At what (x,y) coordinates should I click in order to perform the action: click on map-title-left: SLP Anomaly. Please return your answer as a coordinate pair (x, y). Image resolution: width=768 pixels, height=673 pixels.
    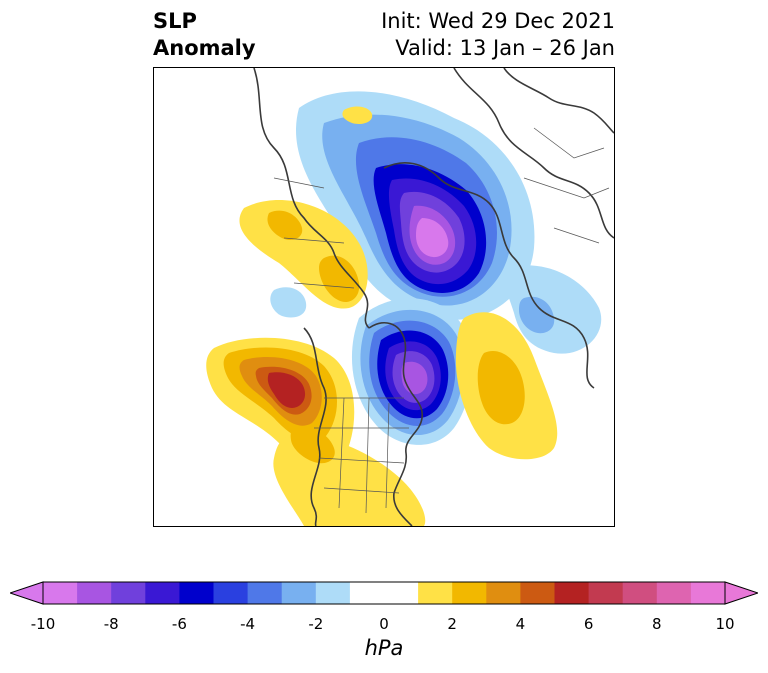
    Looking at the image, I should click on (204, 35).